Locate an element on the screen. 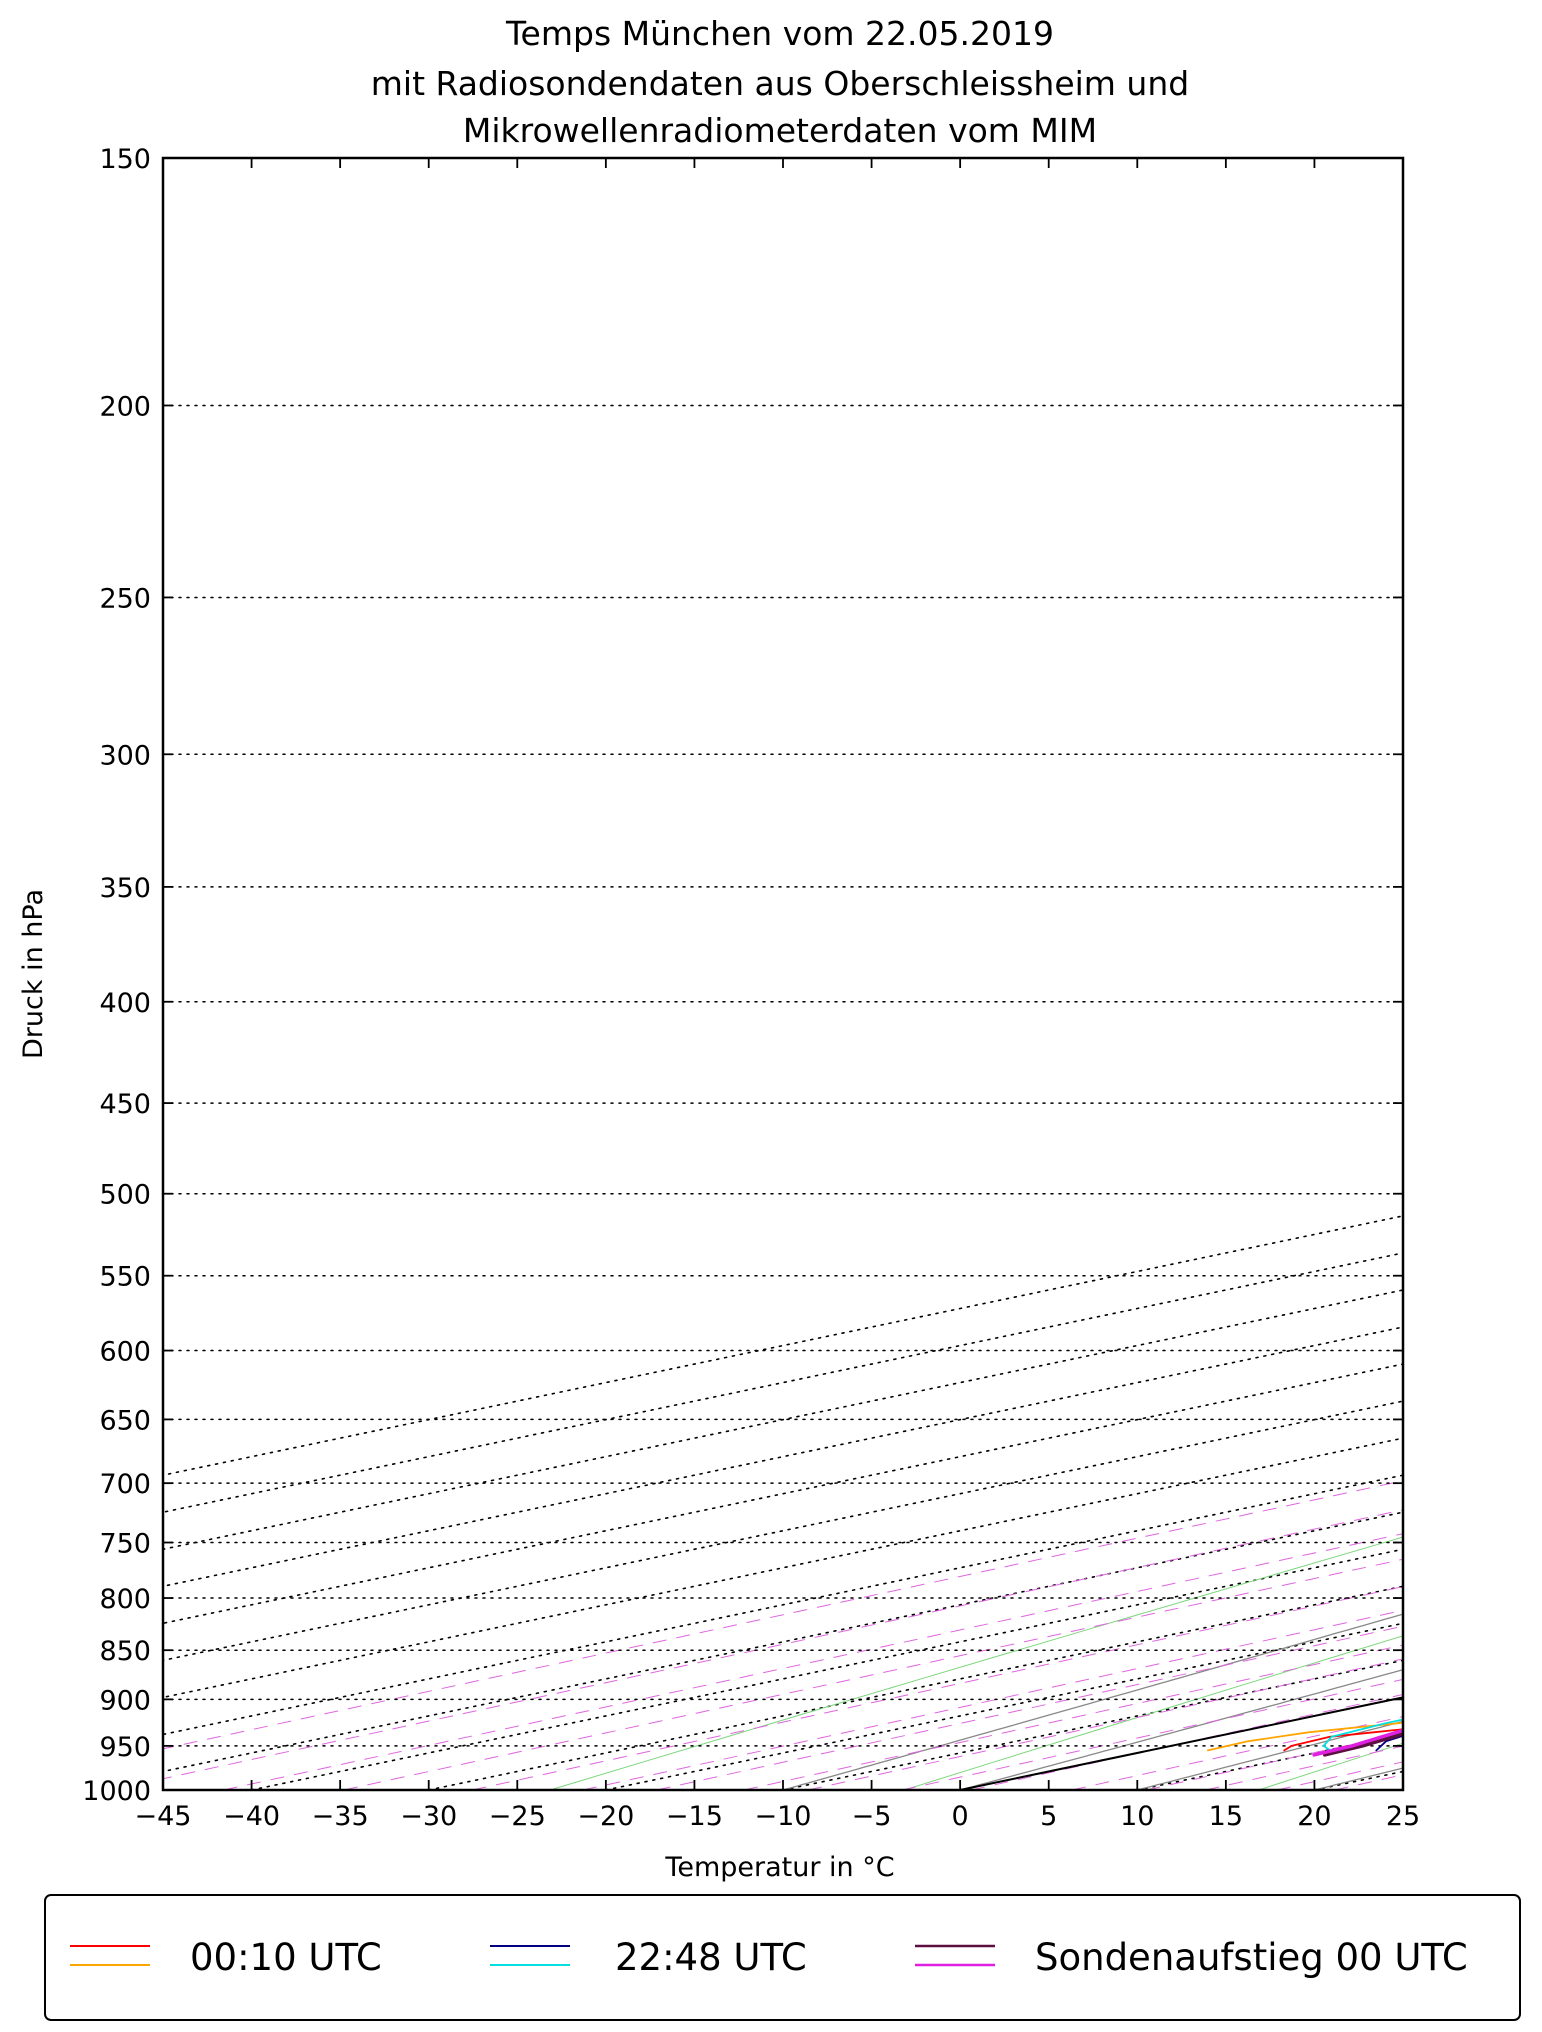 This screenshot has height=2032, width=1542. x-tick-label: −20 is located at coordinates (605, 1816).